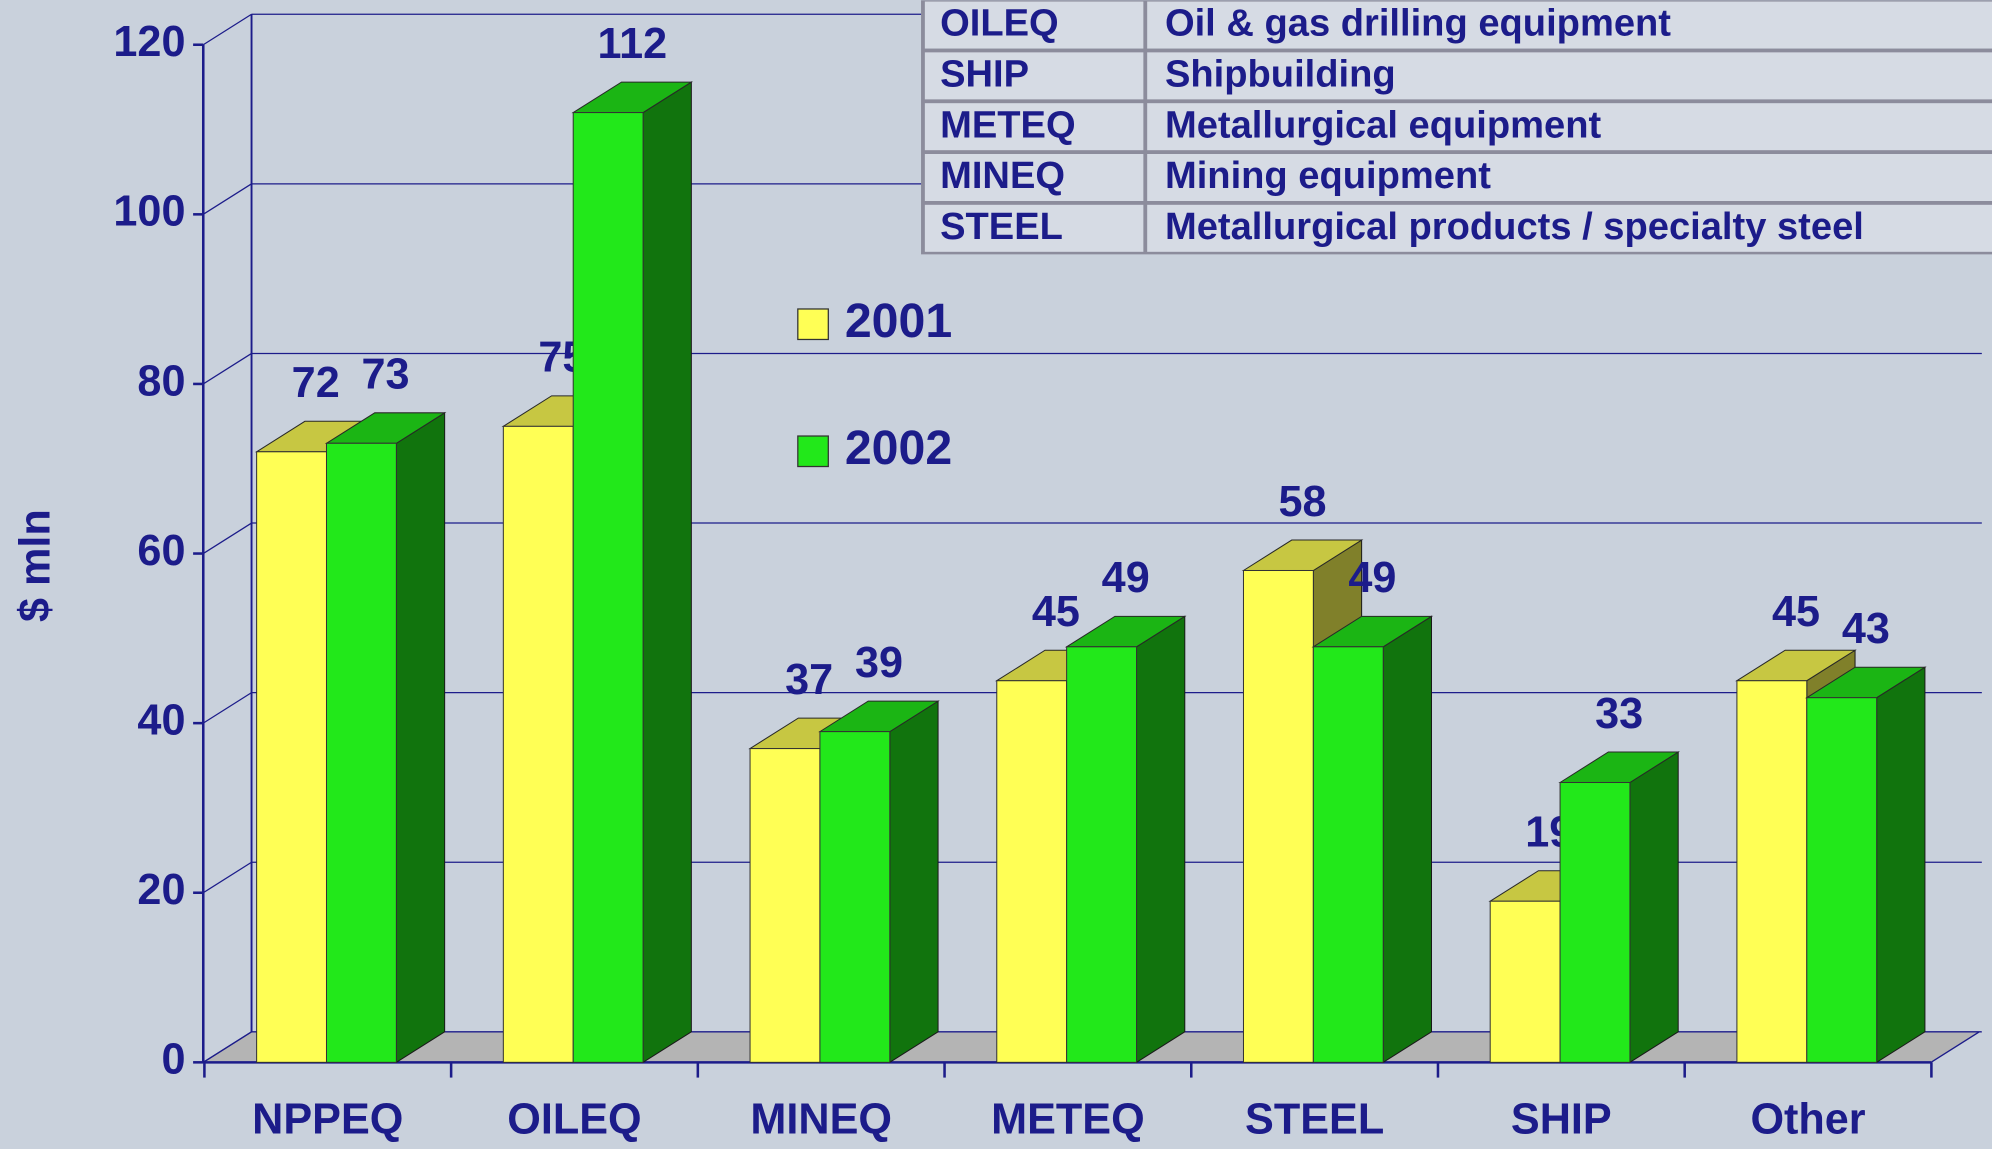 This screenshot has width=1992, height=1149. I want to click on value-label: 37, so click(809, 680).